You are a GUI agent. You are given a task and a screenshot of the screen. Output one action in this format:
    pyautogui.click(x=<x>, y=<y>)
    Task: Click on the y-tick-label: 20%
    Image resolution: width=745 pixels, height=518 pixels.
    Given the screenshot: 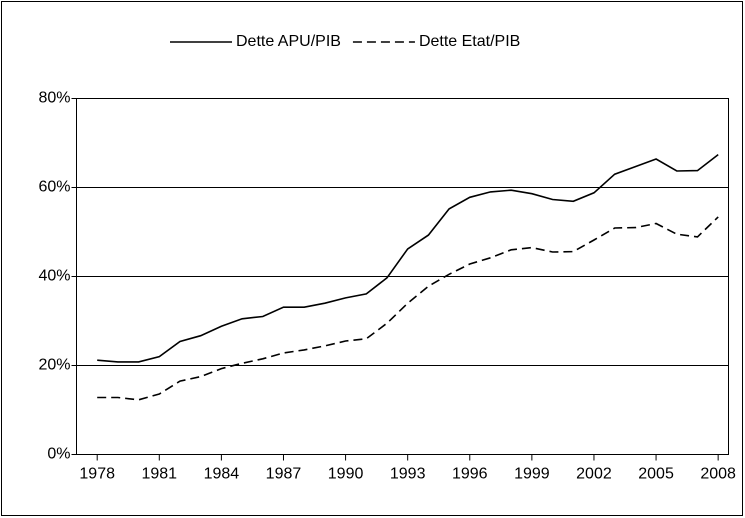 What is the action you would take?
    pyautogui.click(x=54, y=365)
    